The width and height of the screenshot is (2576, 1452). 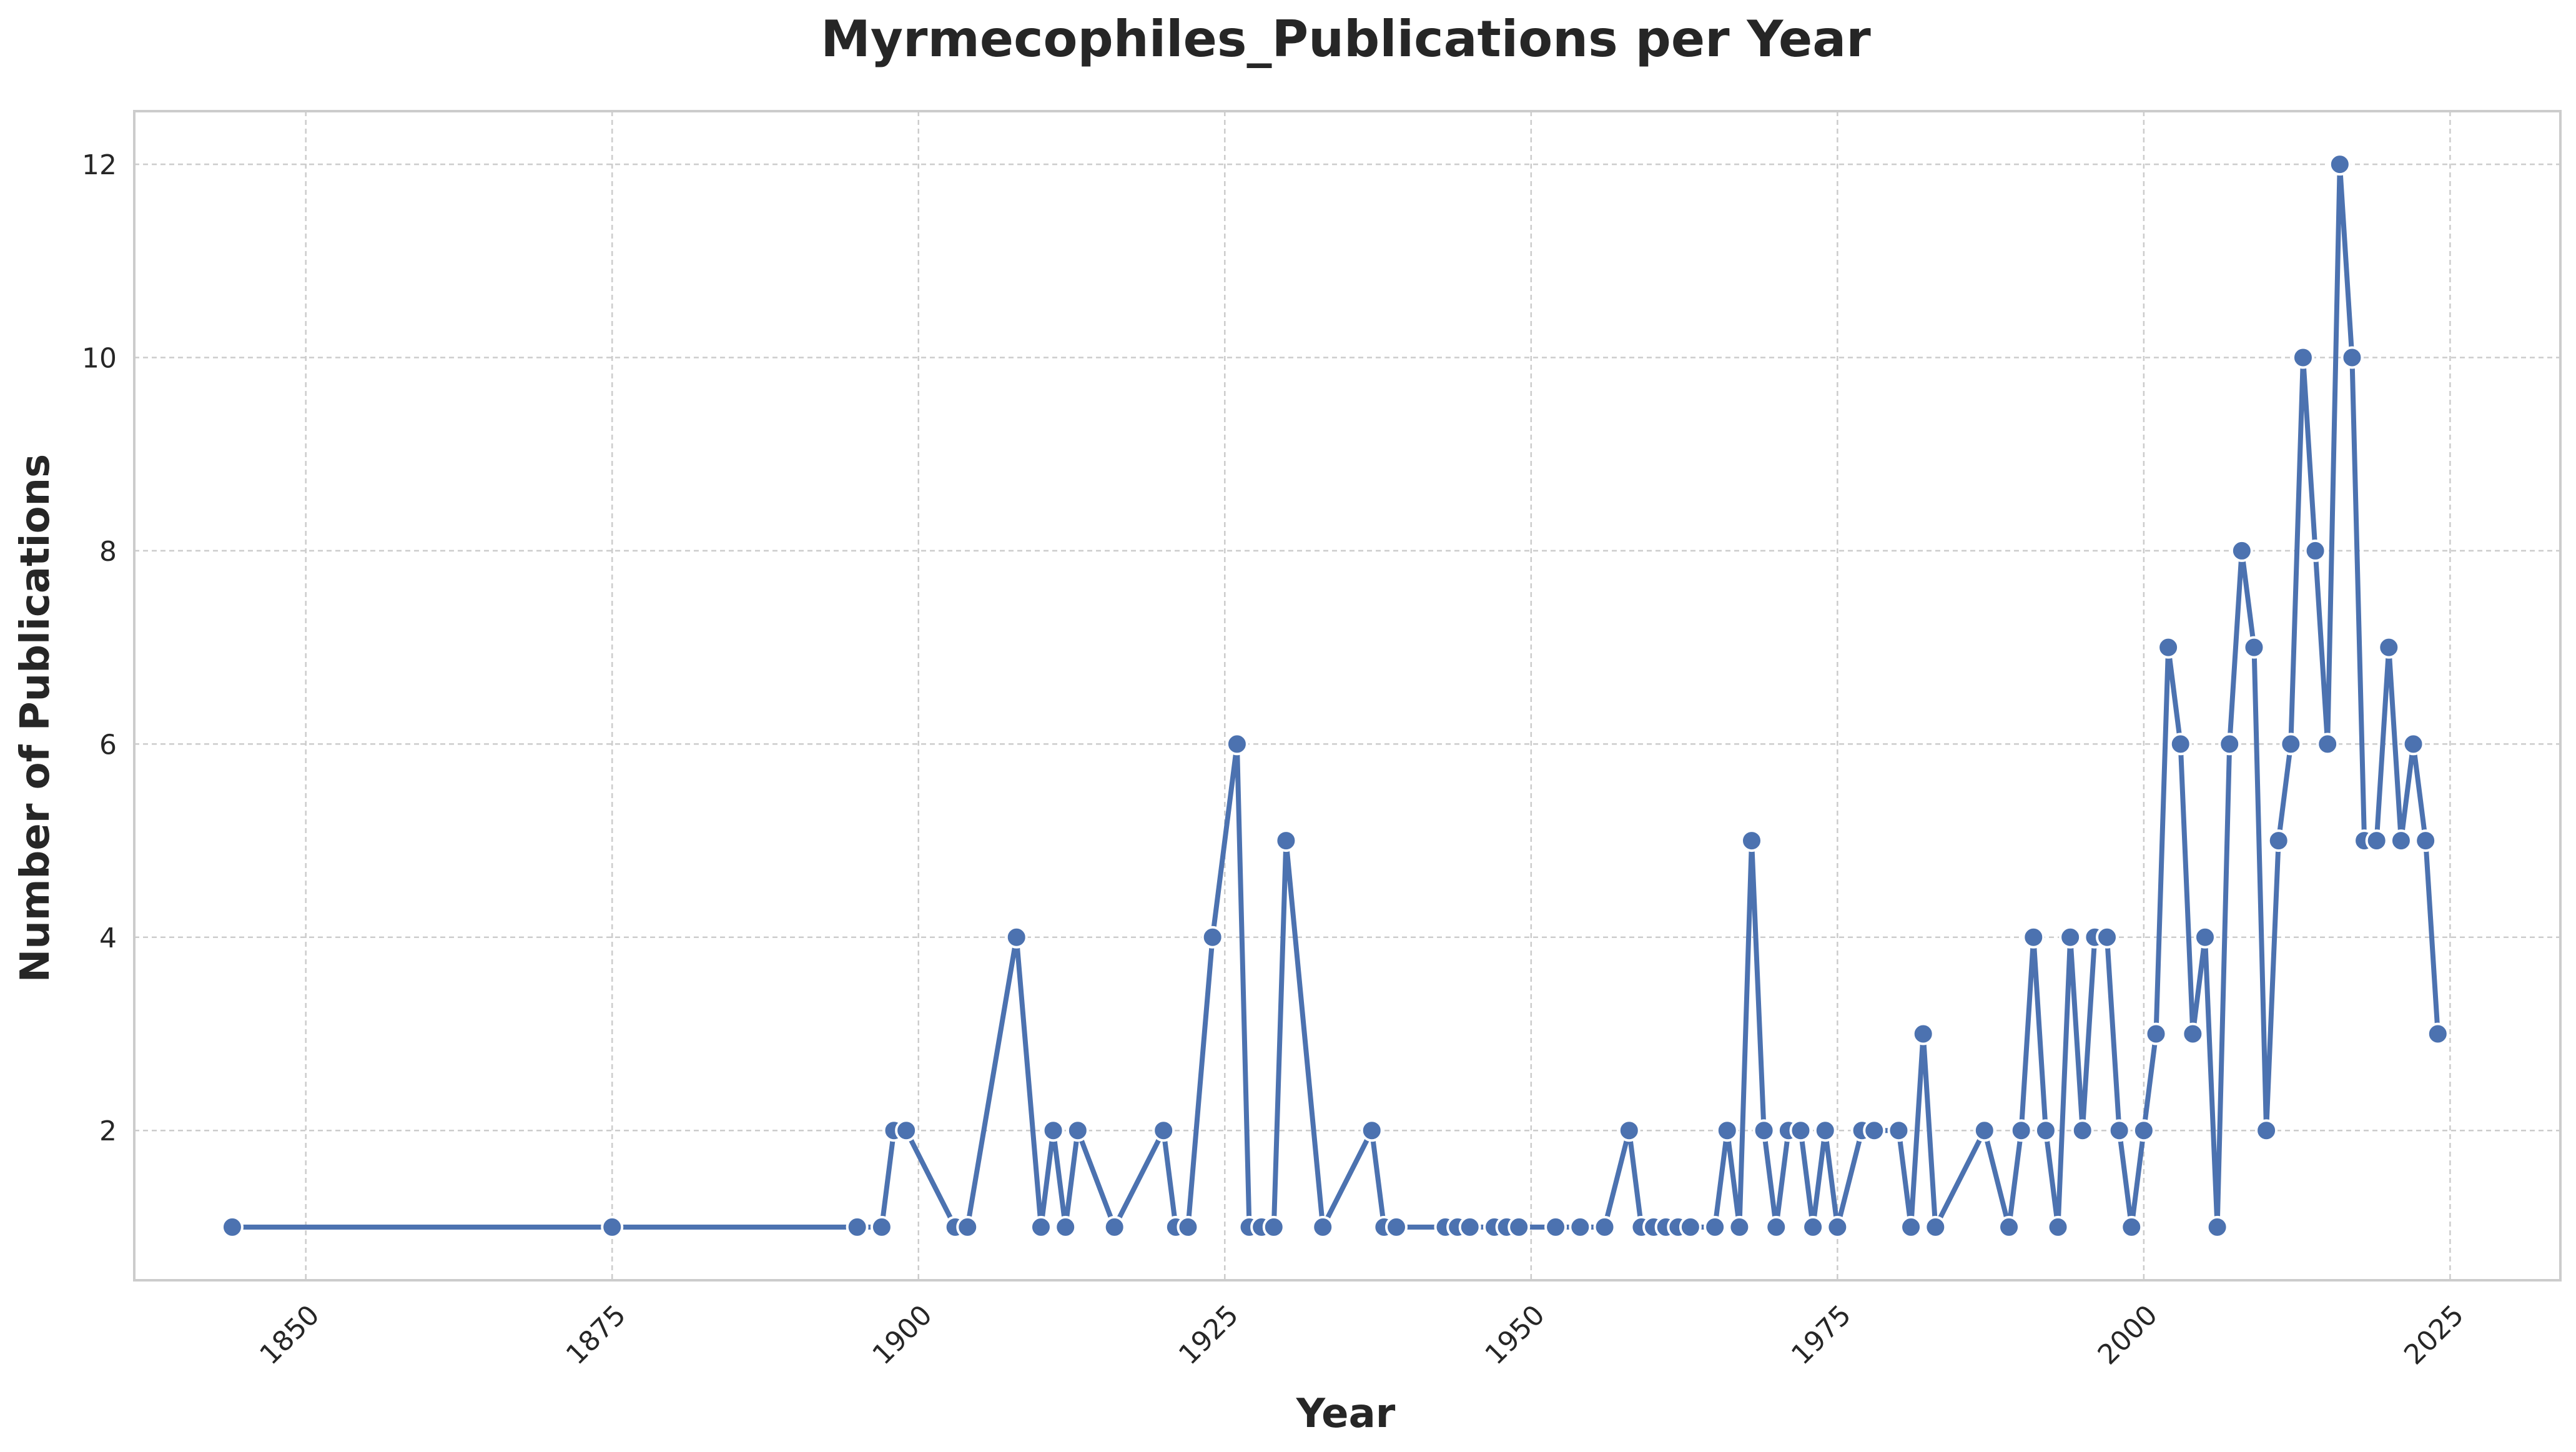 I want to click on data-point-2006, so click(x=2217, y=1226).